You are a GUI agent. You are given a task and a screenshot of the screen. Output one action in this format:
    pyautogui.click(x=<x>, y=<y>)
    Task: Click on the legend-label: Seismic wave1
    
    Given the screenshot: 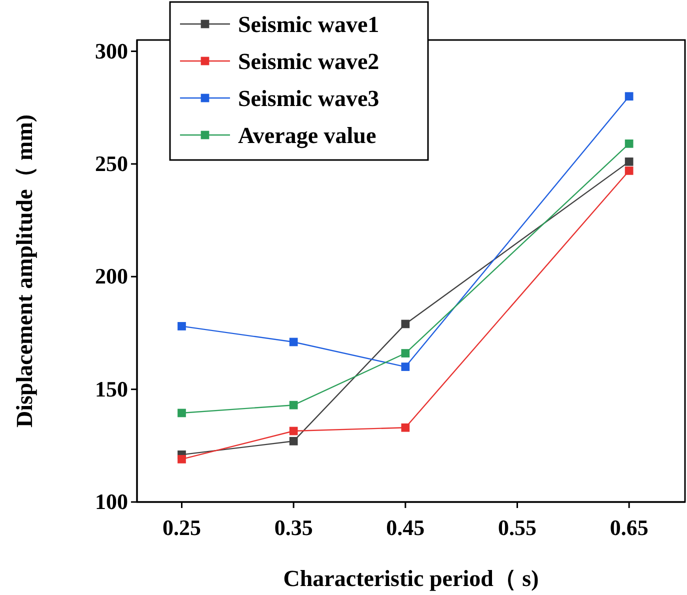 What is the action you would take?
    pyautogui.click(x=309, y=24)
    